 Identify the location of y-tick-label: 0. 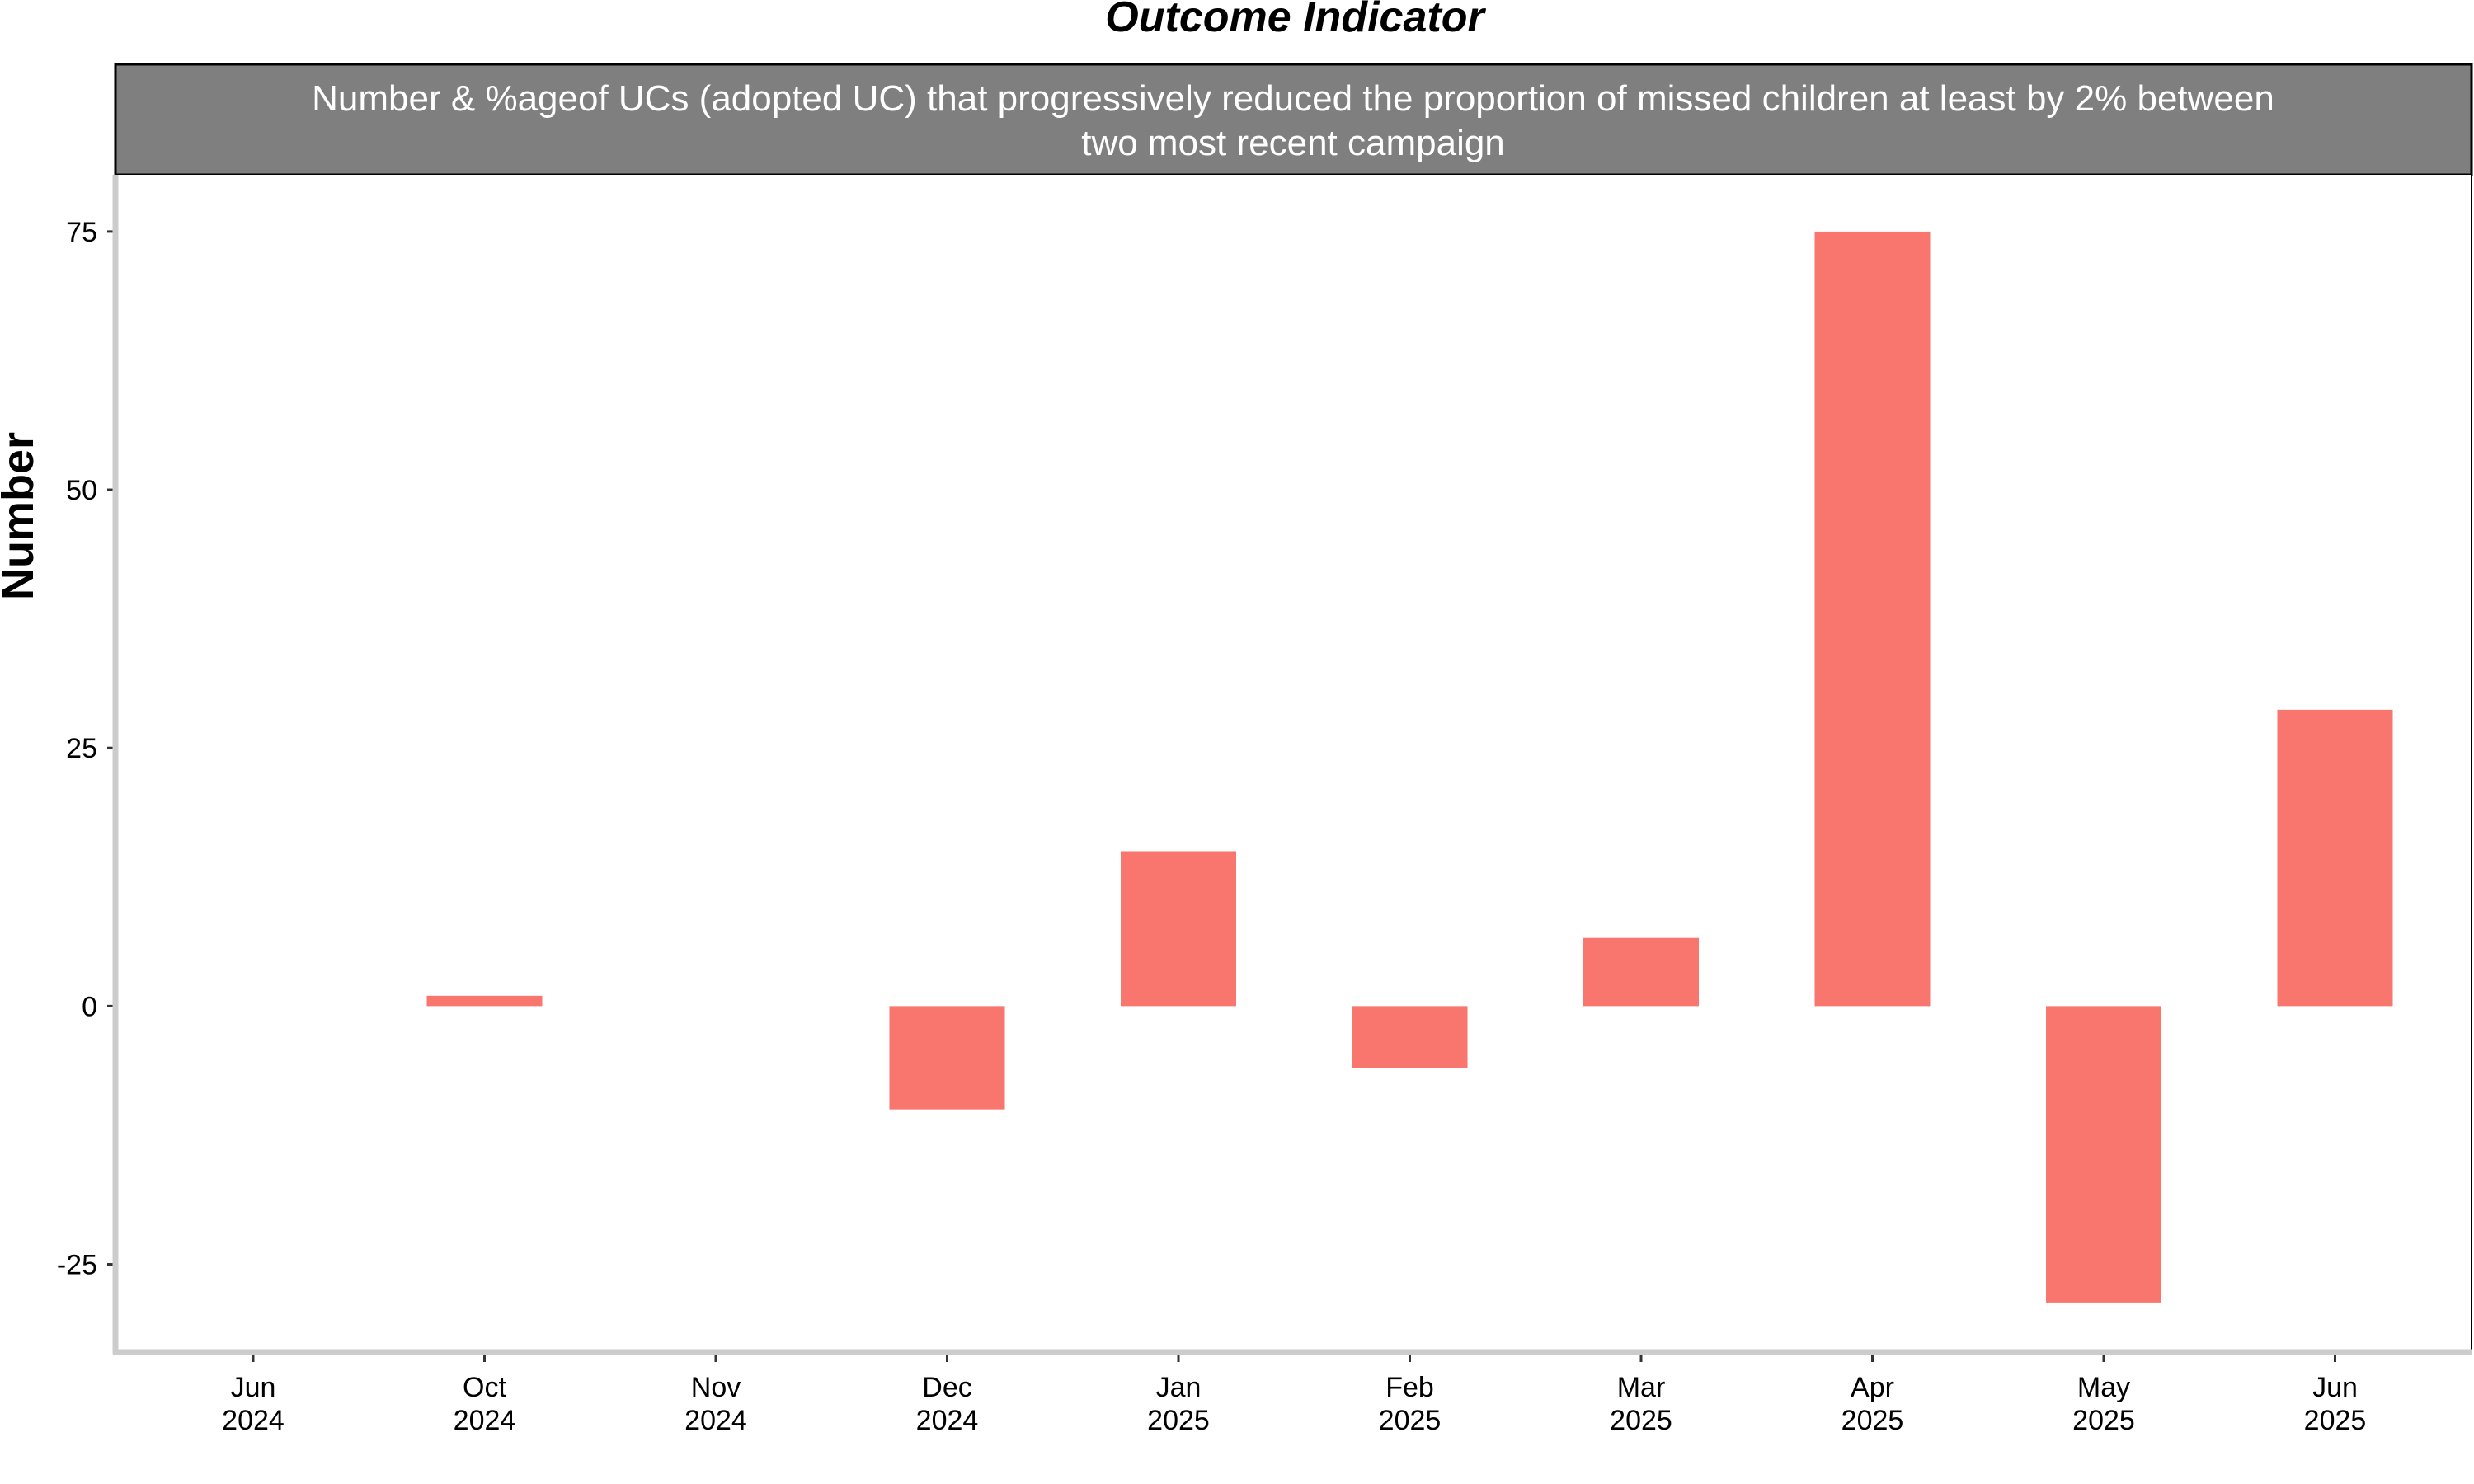
(89, 1006).